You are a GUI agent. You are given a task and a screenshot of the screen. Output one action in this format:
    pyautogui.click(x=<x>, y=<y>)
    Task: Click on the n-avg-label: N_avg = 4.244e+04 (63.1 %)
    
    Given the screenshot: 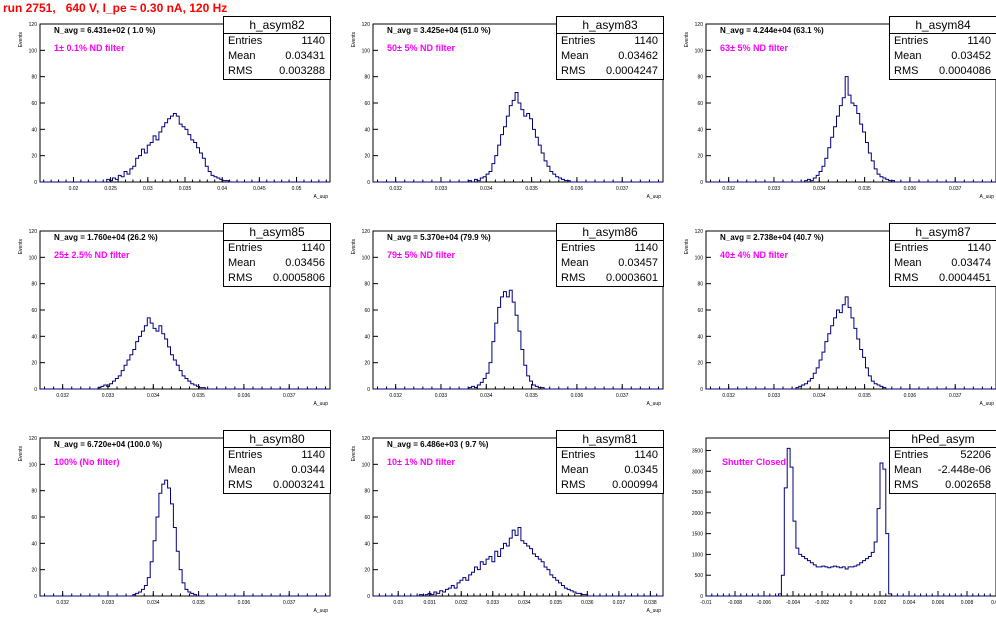 What is the action you would take?
    pyautogui.click(x=772, y=30)
    